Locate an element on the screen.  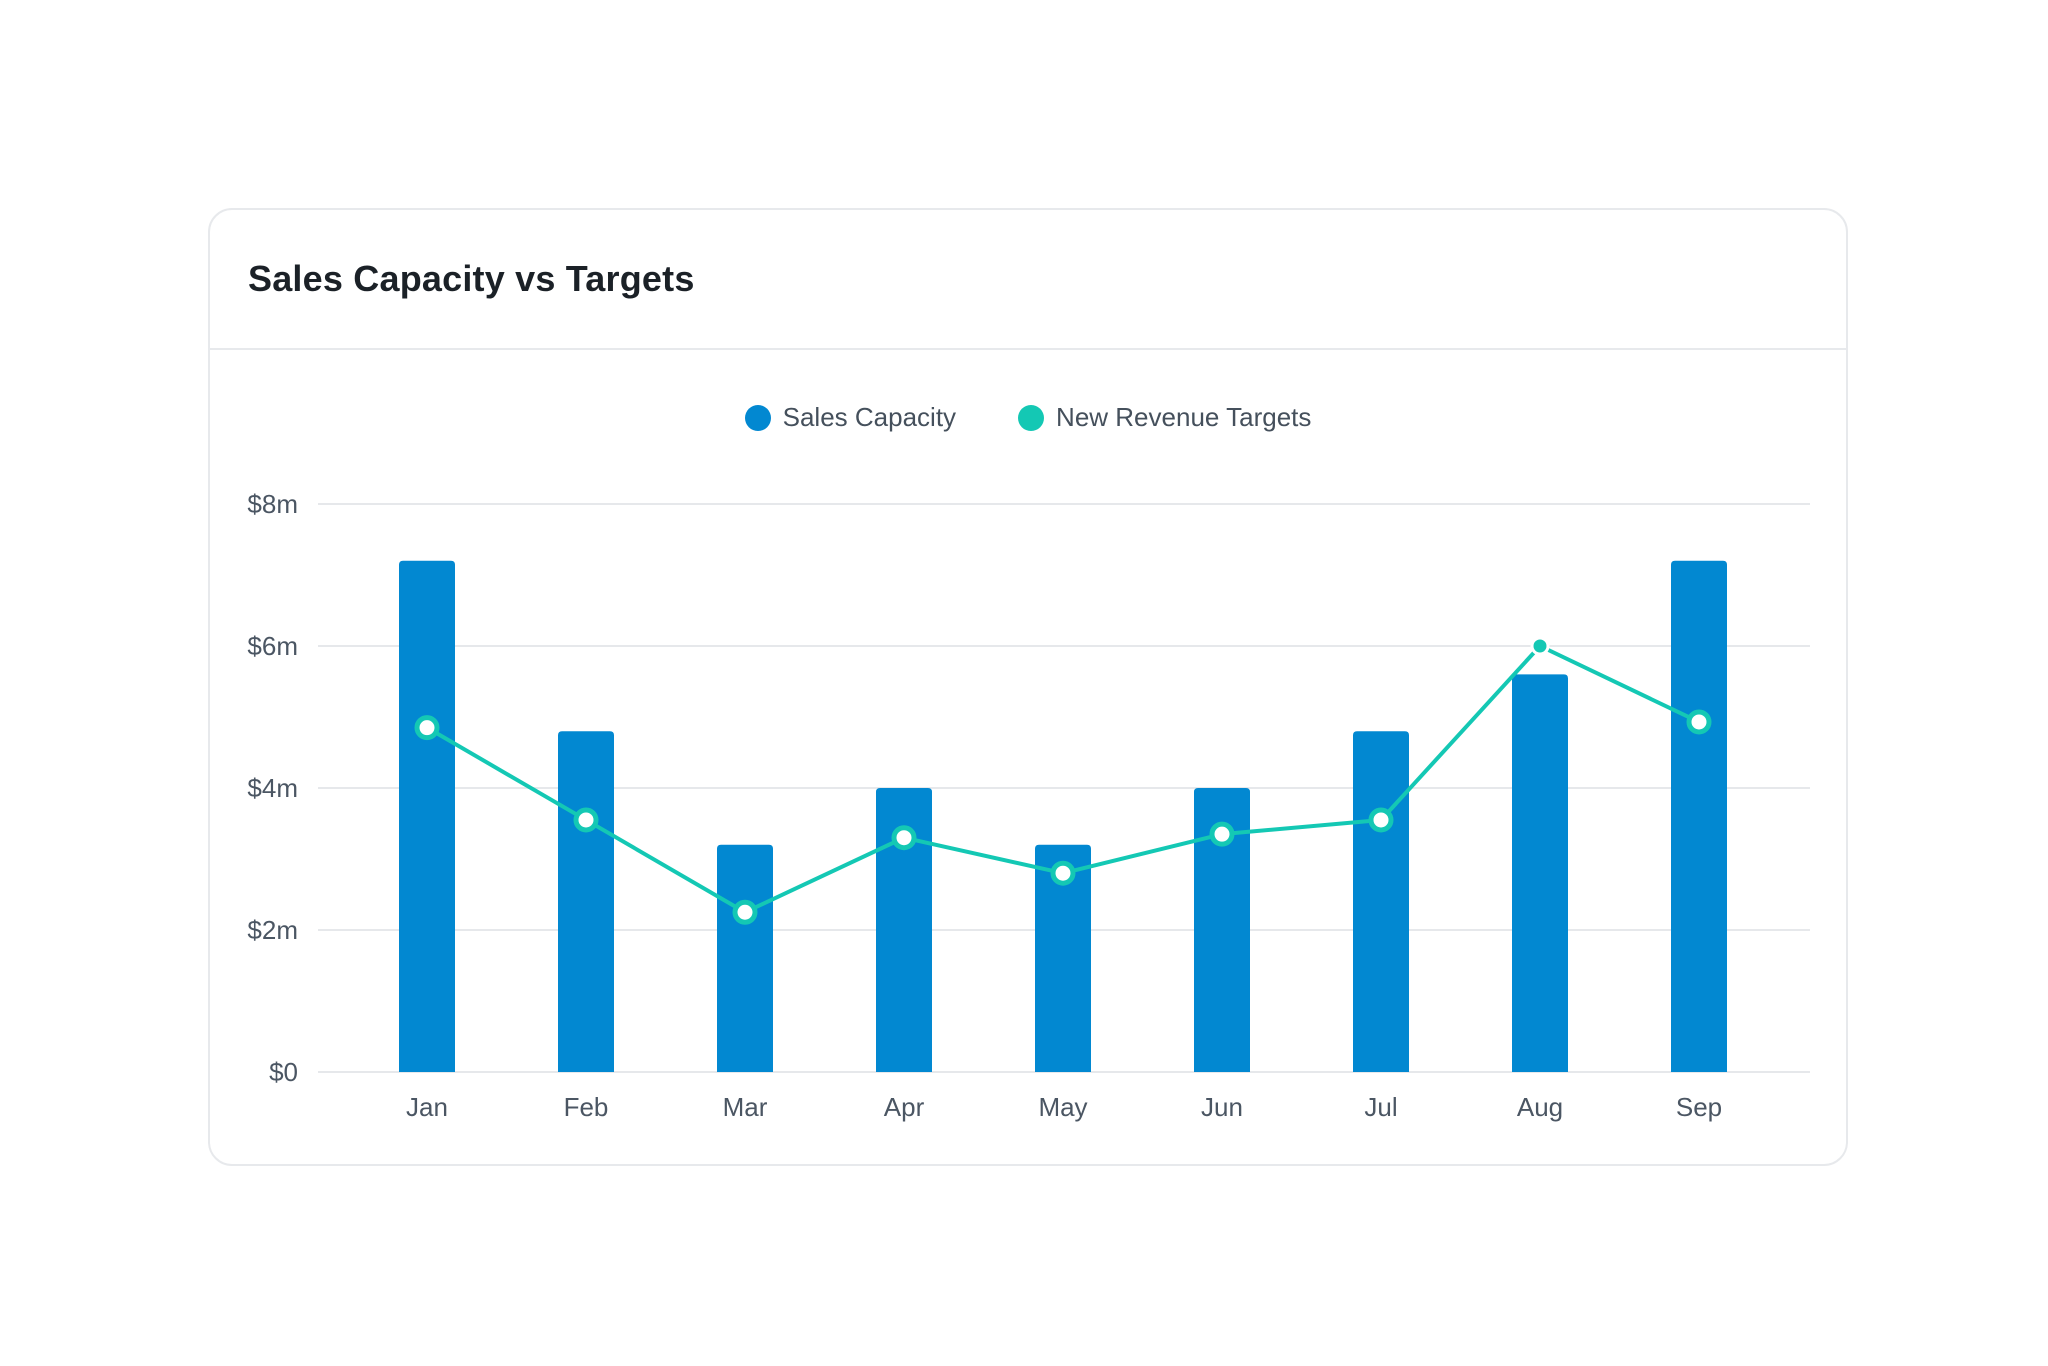
y-tick-label: $8m is located at coordinates (272, 504).